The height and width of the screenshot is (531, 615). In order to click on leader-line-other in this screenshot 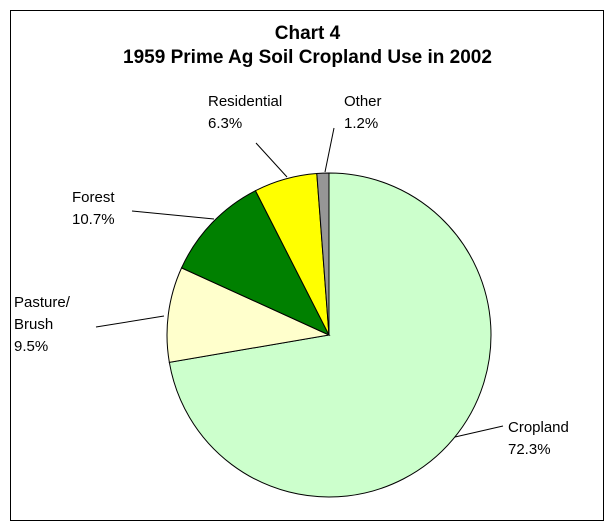, I will do `click(329, 150)`.